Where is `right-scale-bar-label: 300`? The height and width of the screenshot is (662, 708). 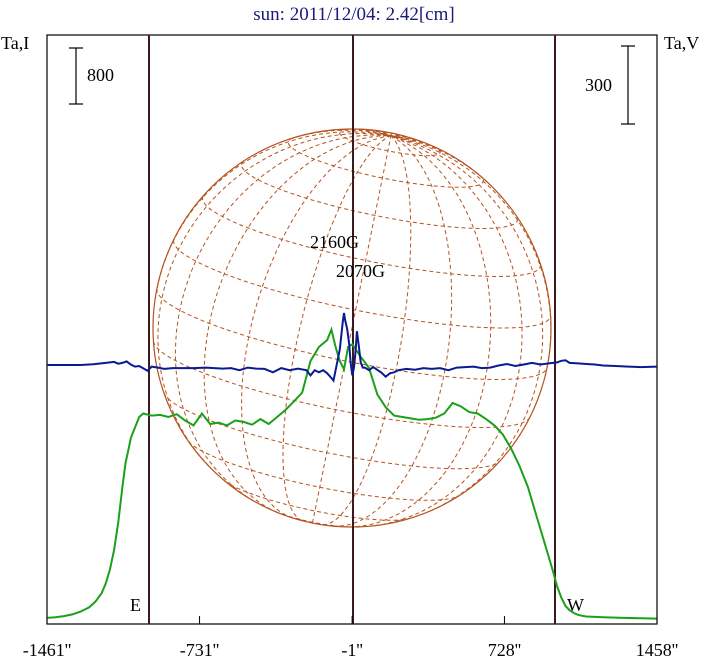 right-scale-bar-label: 300 is located at coordinates (598, 85).